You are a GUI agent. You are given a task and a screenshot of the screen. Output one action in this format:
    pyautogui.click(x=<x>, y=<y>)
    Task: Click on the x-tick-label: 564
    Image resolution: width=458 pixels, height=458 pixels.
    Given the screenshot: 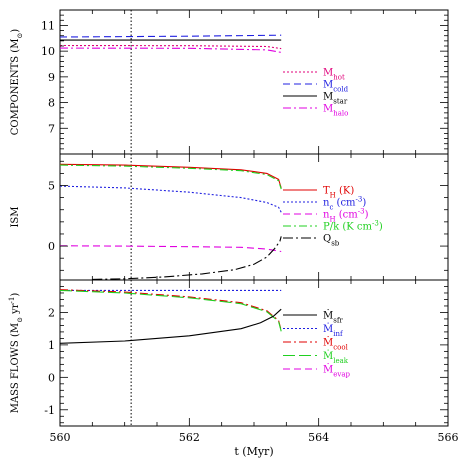 What is the action you would take?
    pyautogui.click(x=318, y=437)
    